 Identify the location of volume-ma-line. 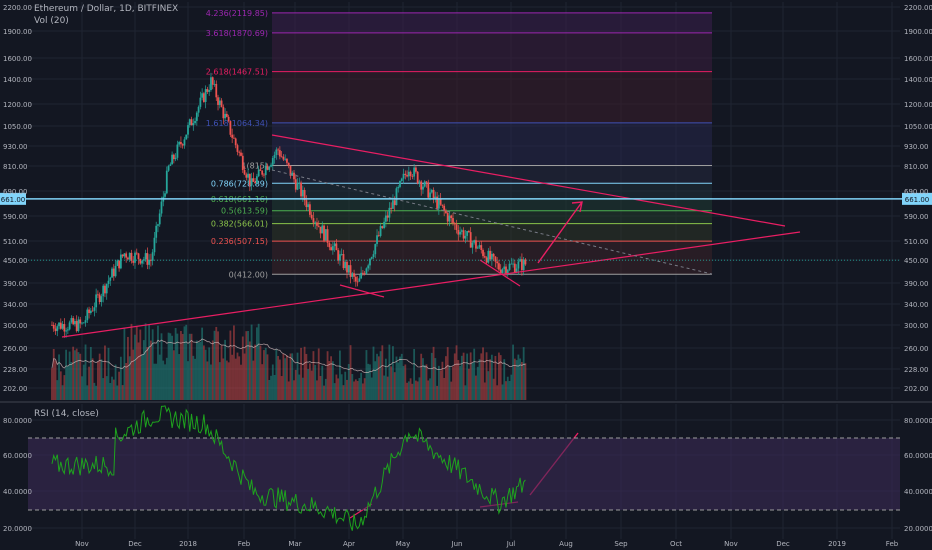
(288, 356).